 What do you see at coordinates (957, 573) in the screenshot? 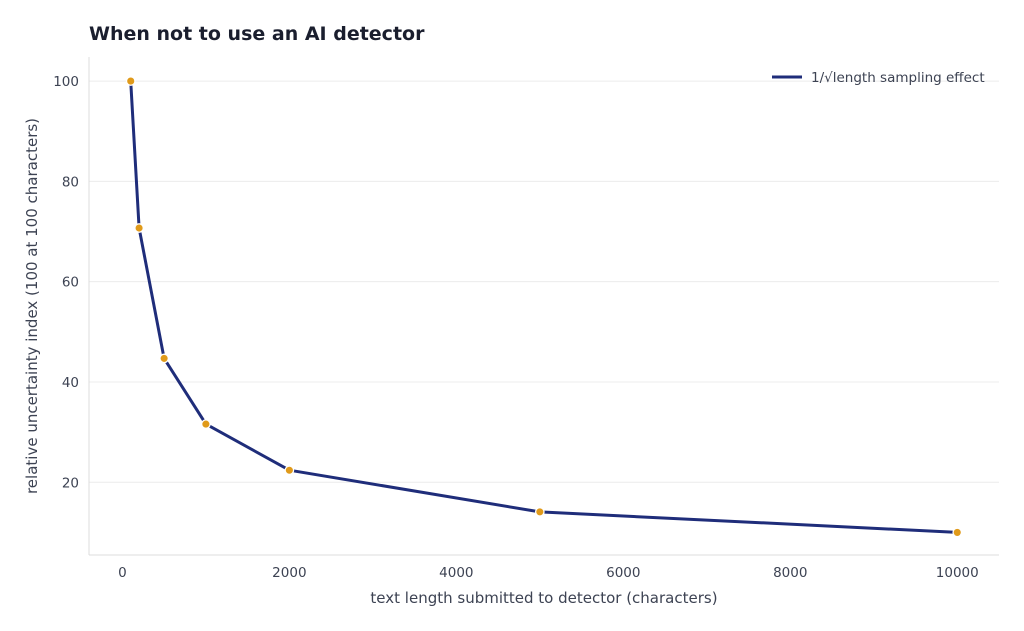
I see `x-tick-label: 10000` at bounding box center [957, 573].